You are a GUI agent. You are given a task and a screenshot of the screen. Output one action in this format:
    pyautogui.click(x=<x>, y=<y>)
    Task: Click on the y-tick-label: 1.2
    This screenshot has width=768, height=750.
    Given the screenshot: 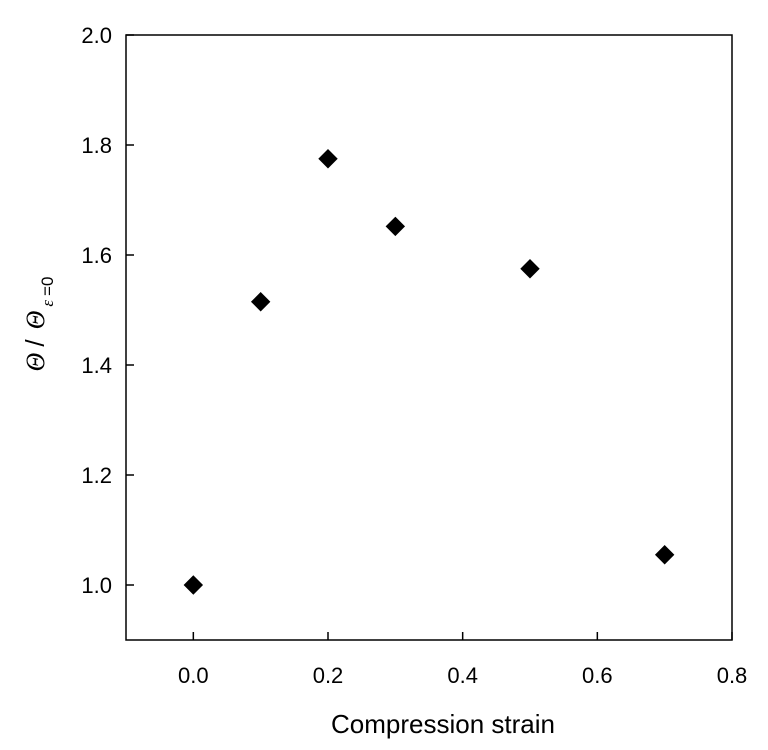 What is the action you would take?
    pyautogui.click(x=96, y=475)
    